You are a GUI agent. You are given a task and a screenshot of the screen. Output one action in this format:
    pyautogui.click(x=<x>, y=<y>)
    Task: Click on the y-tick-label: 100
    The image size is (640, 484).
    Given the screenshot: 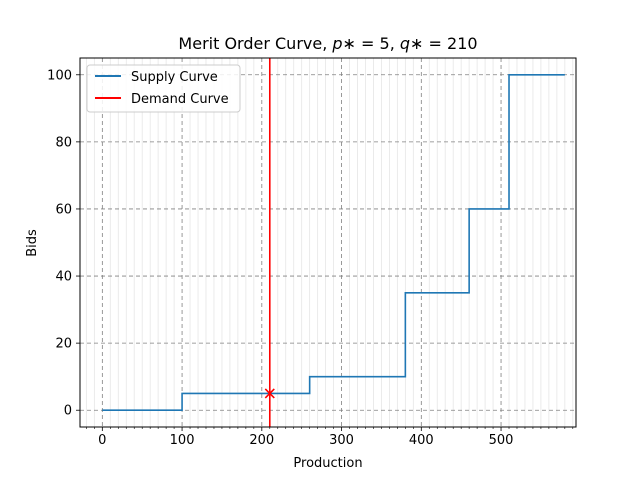 What is the action you would take?
    pyautogui.click(x=59, y=75)
    